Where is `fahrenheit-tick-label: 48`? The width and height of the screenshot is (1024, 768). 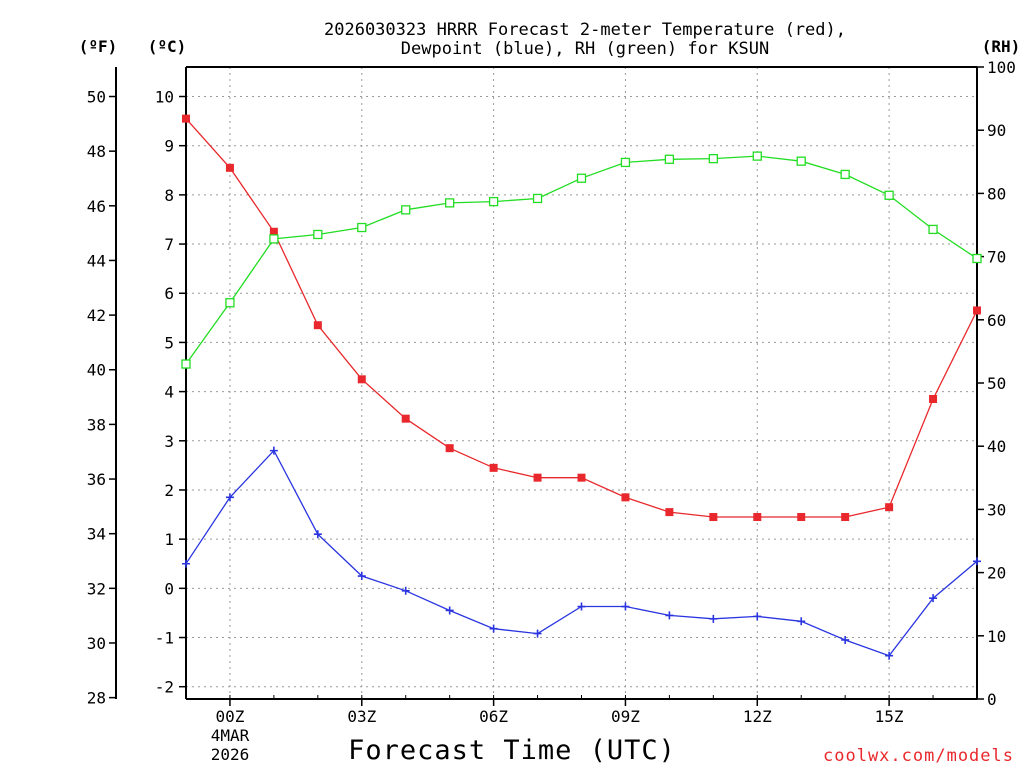 fahrenheit-tick-label: 48 is located at coordinates (96, 151).